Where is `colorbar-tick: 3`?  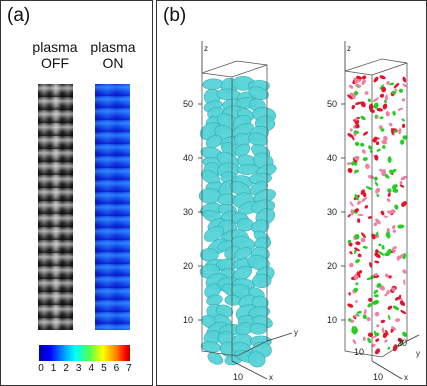 colorbar-tick: 3 is located at coordinates (78, 368).